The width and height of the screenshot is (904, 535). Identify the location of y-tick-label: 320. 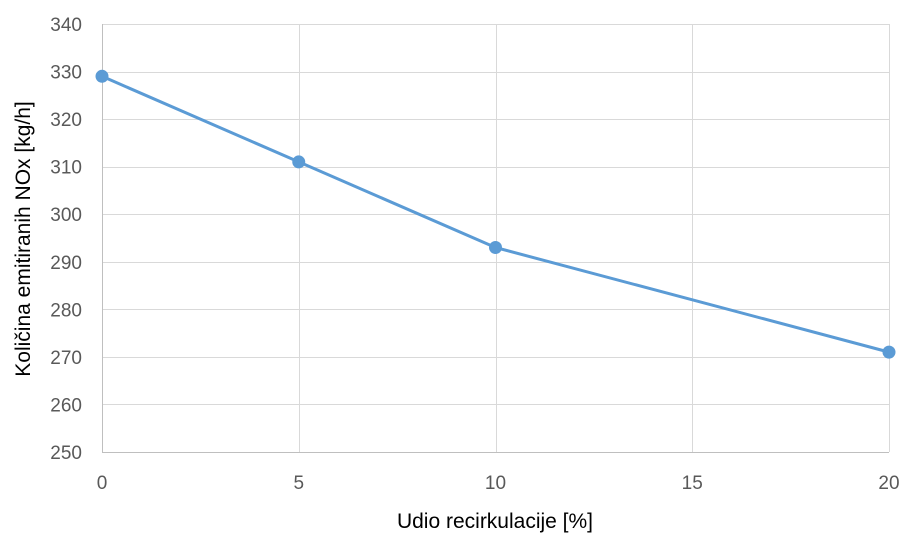
(66, 120).